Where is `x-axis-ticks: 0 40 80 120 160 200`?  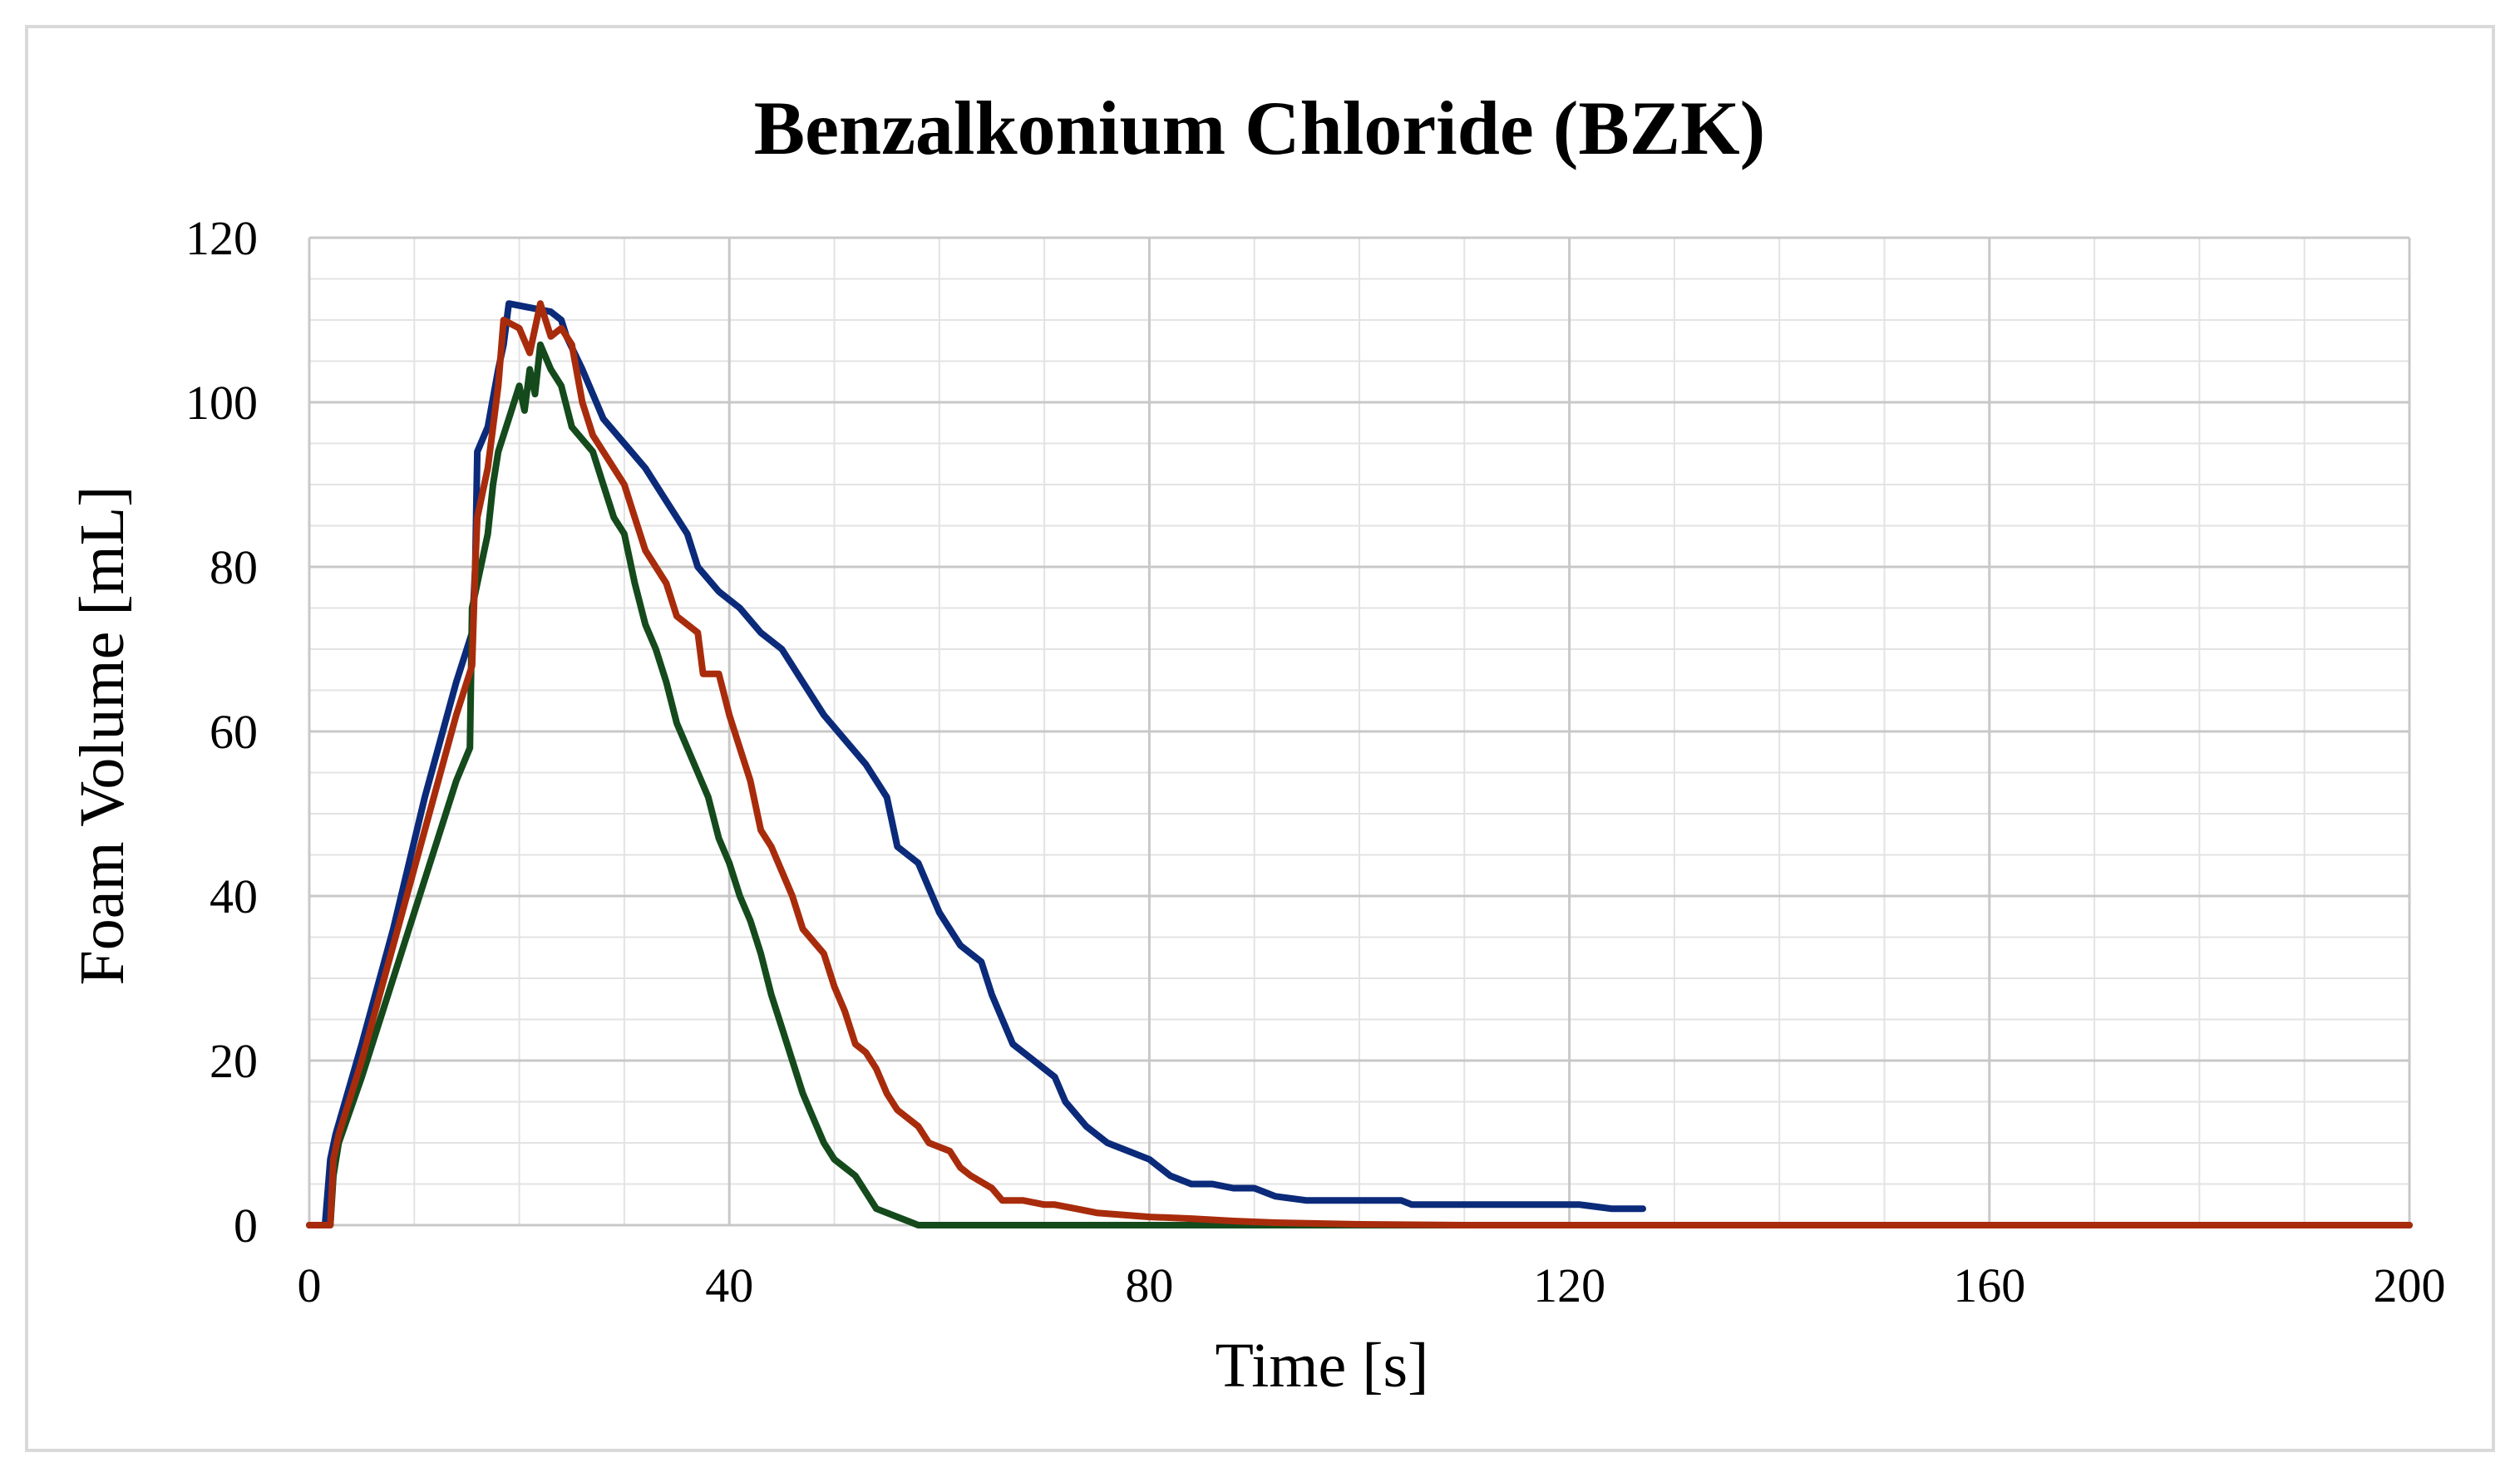
x-axis-ticks: 0 40 80 120 160 200 is located at coordinates (1372, 1285).